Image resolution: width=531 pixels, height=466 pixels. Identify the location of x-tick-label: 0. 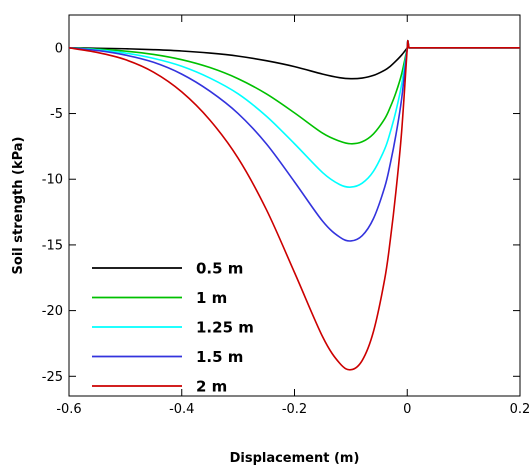
(407, 409).